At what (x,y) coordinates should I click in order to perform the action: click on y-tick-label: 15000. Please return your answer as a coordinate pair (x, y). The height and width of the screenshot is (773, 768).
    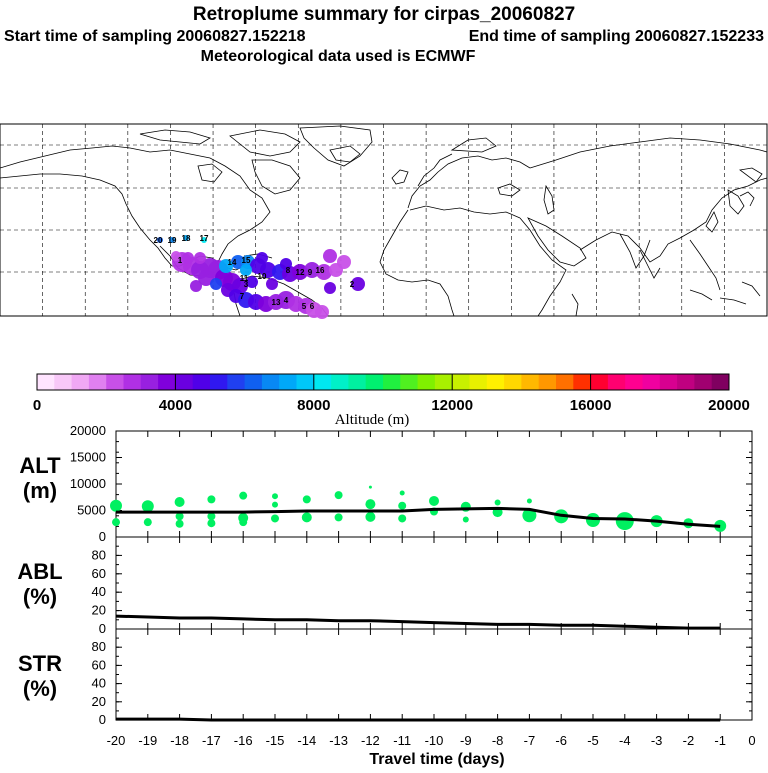
    Looking at the image, I should click on (88, 457).